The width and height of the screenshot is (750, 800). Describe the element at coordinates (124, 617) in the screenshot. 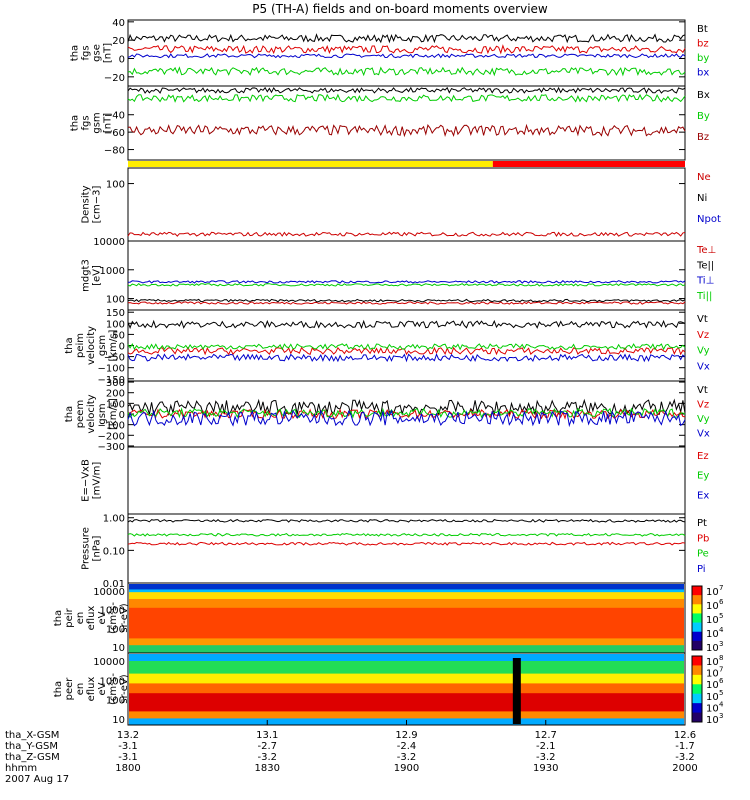

I see `panel-ylabel: sr-eV)` at that location.